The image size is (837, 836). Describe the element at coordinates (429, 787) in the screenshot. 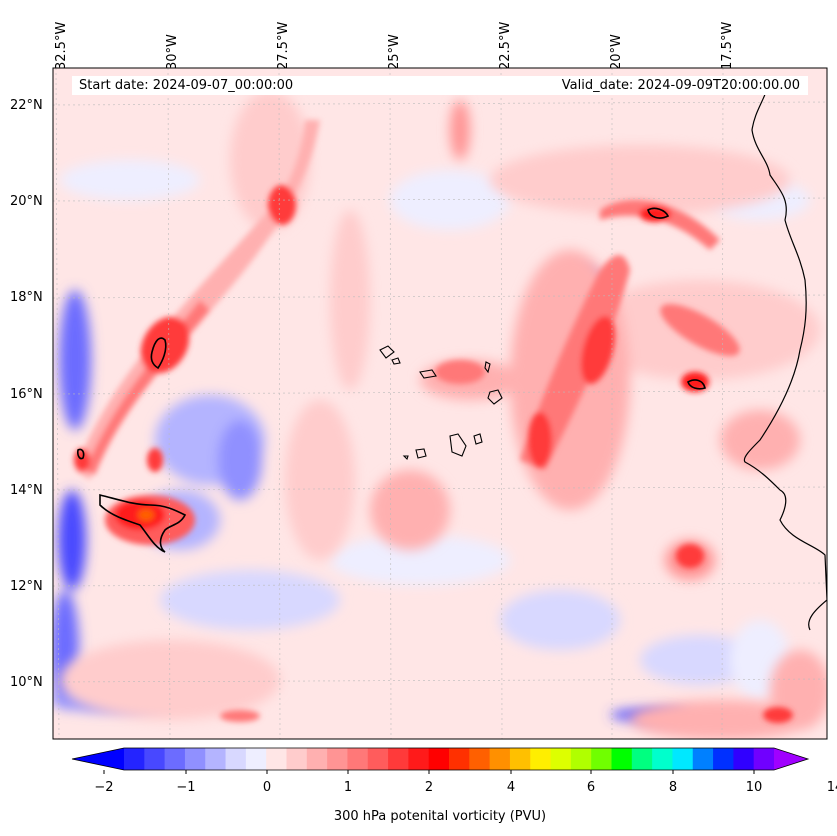

I see `colorbar-tick: 2` at that location.